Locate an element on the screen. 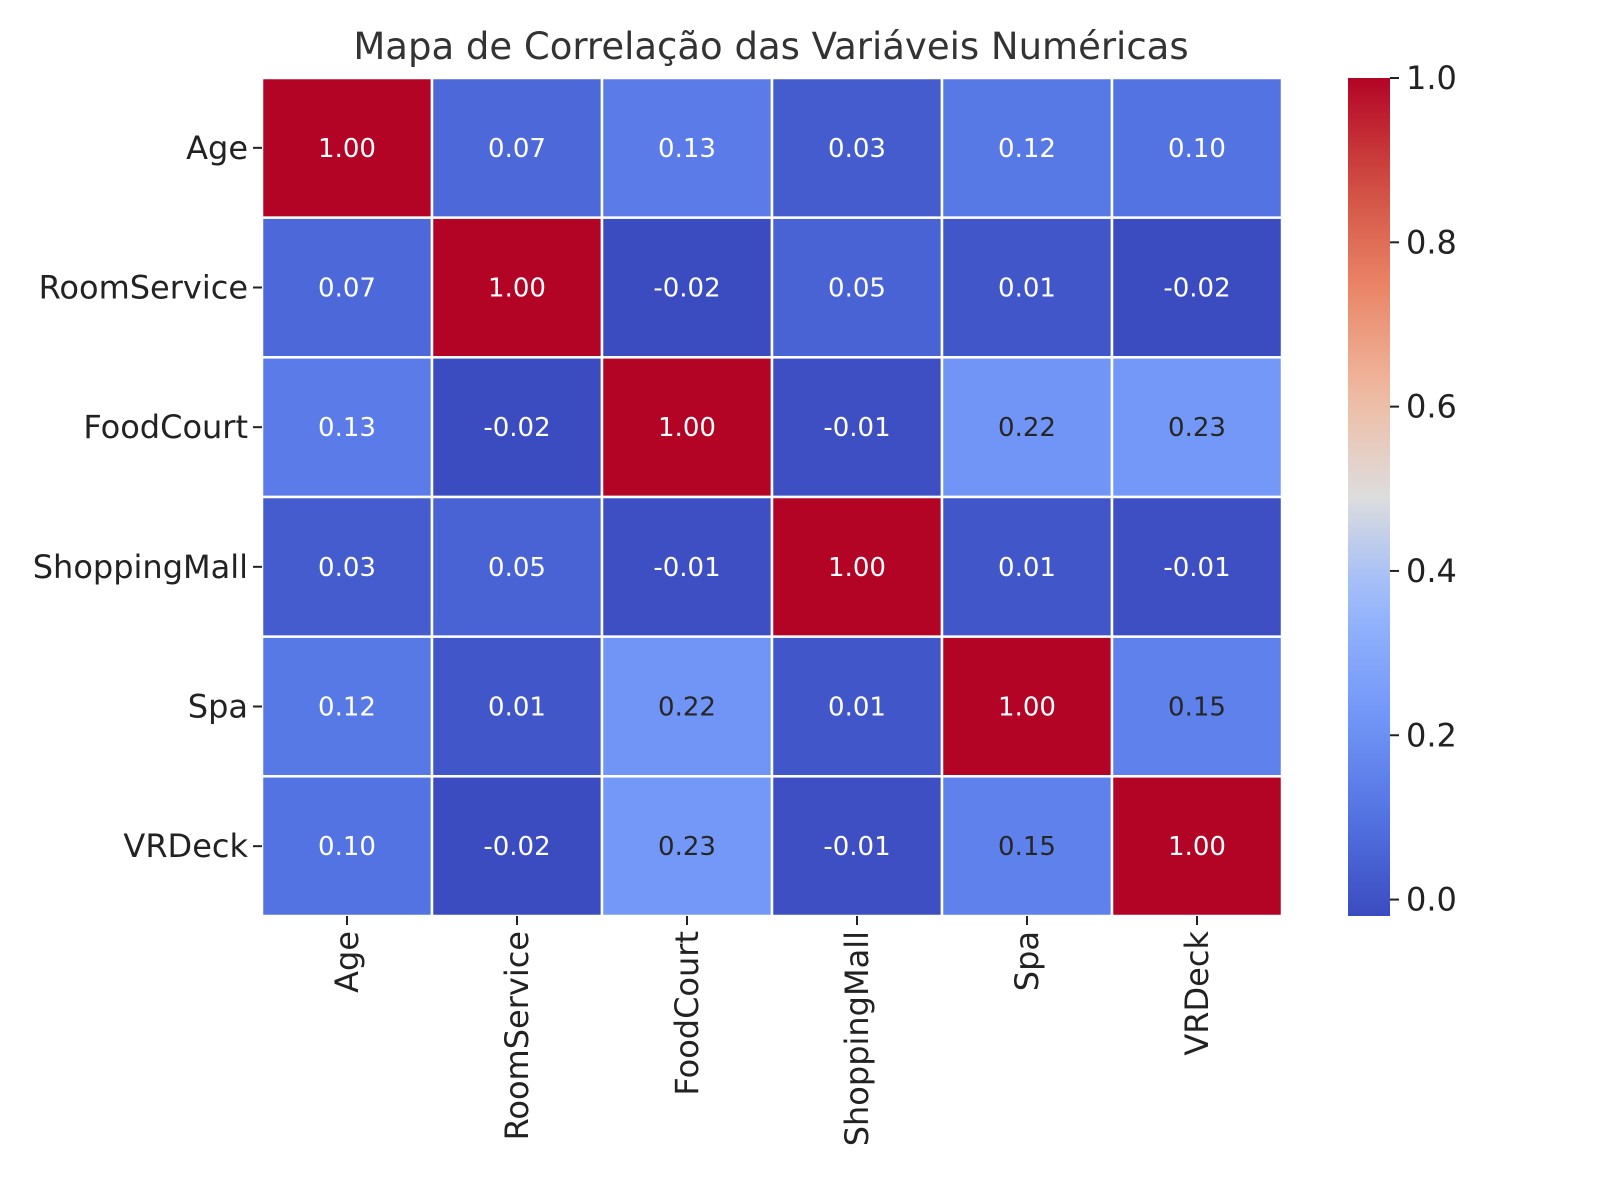 The width and height of the screenshot is (1600, 1204). heatmap-cell-ShoppingMall-FoodCourt is located at coordinates (687, 566).